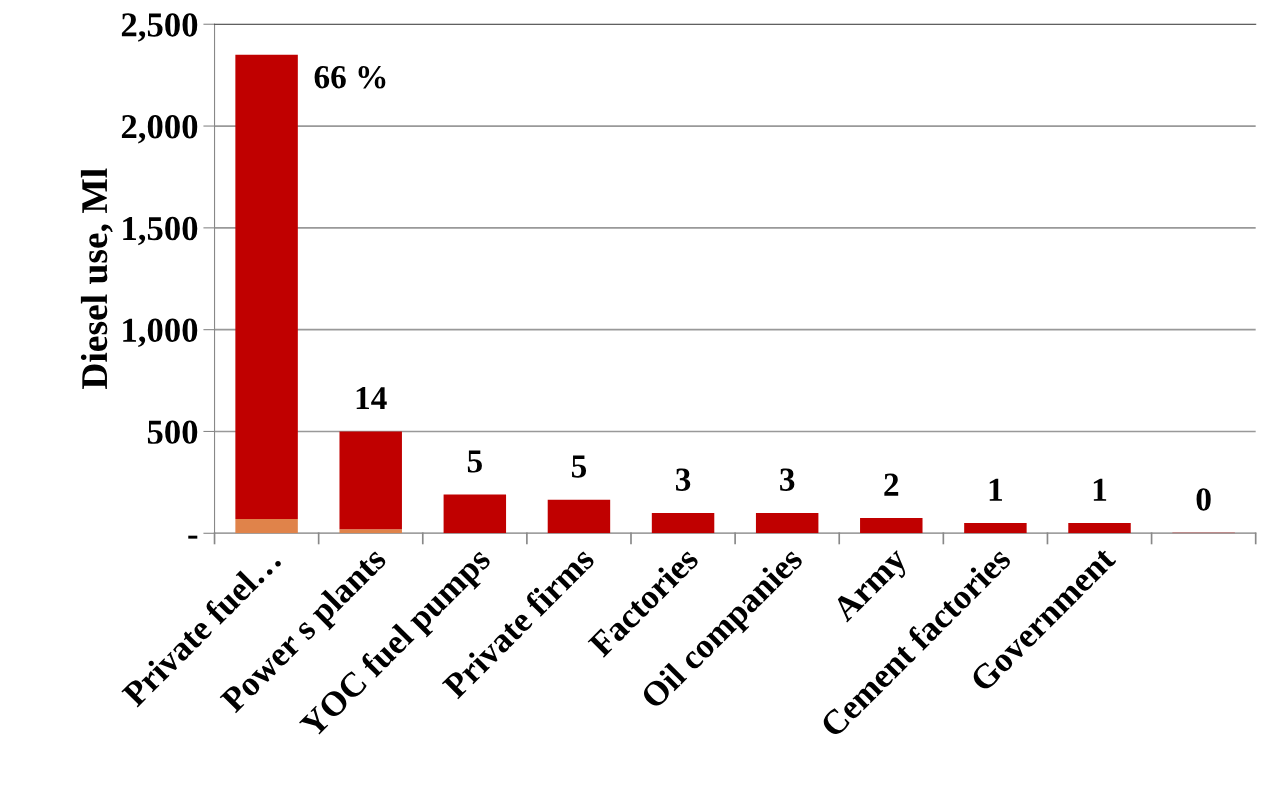 This screenshot has height=808, width=1262. I want to click on y-tick-label: 2,000, so click(159, 129).